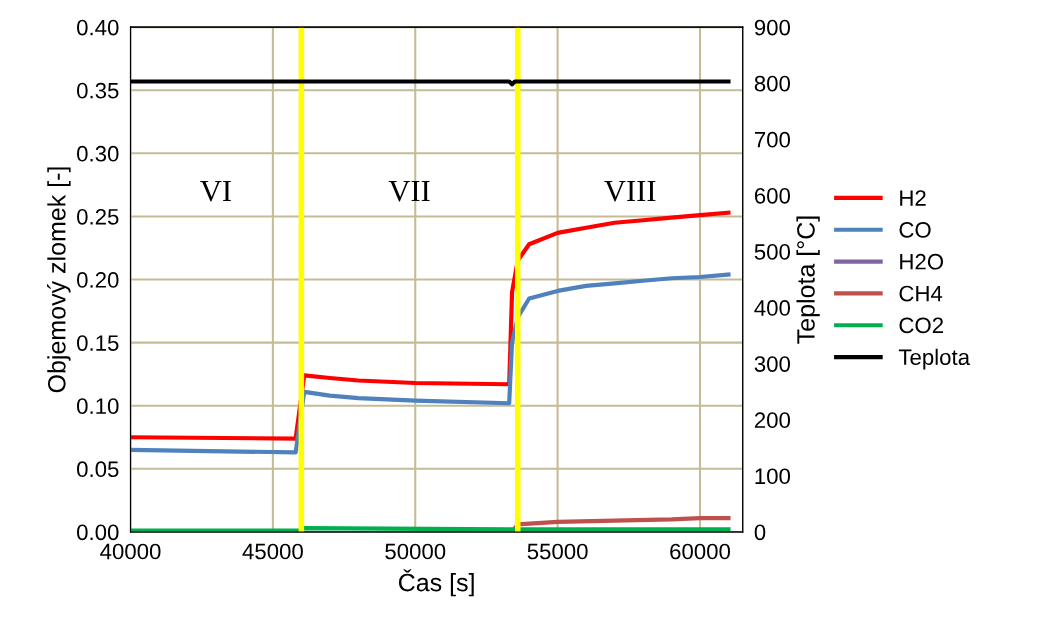  Describe the element at coordinates (98, 280) in the screenshot. I see `y-tick-label: 0.20` at that location.